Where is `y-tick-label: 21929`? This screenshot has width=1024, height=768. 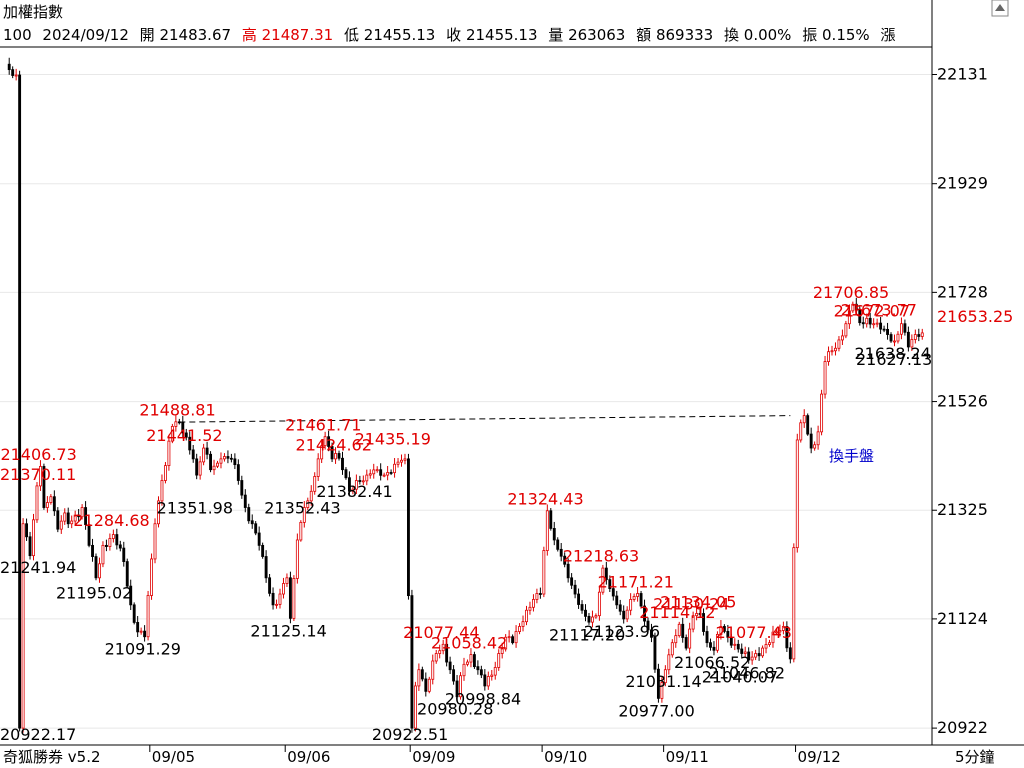 y-tick-label: 21929 is located at coordinates (962, 183).